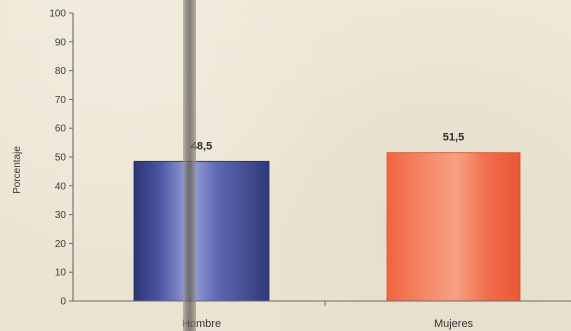 The image size is (571, 331). I want to click on y-tick-label: 70, so click(61, 100).